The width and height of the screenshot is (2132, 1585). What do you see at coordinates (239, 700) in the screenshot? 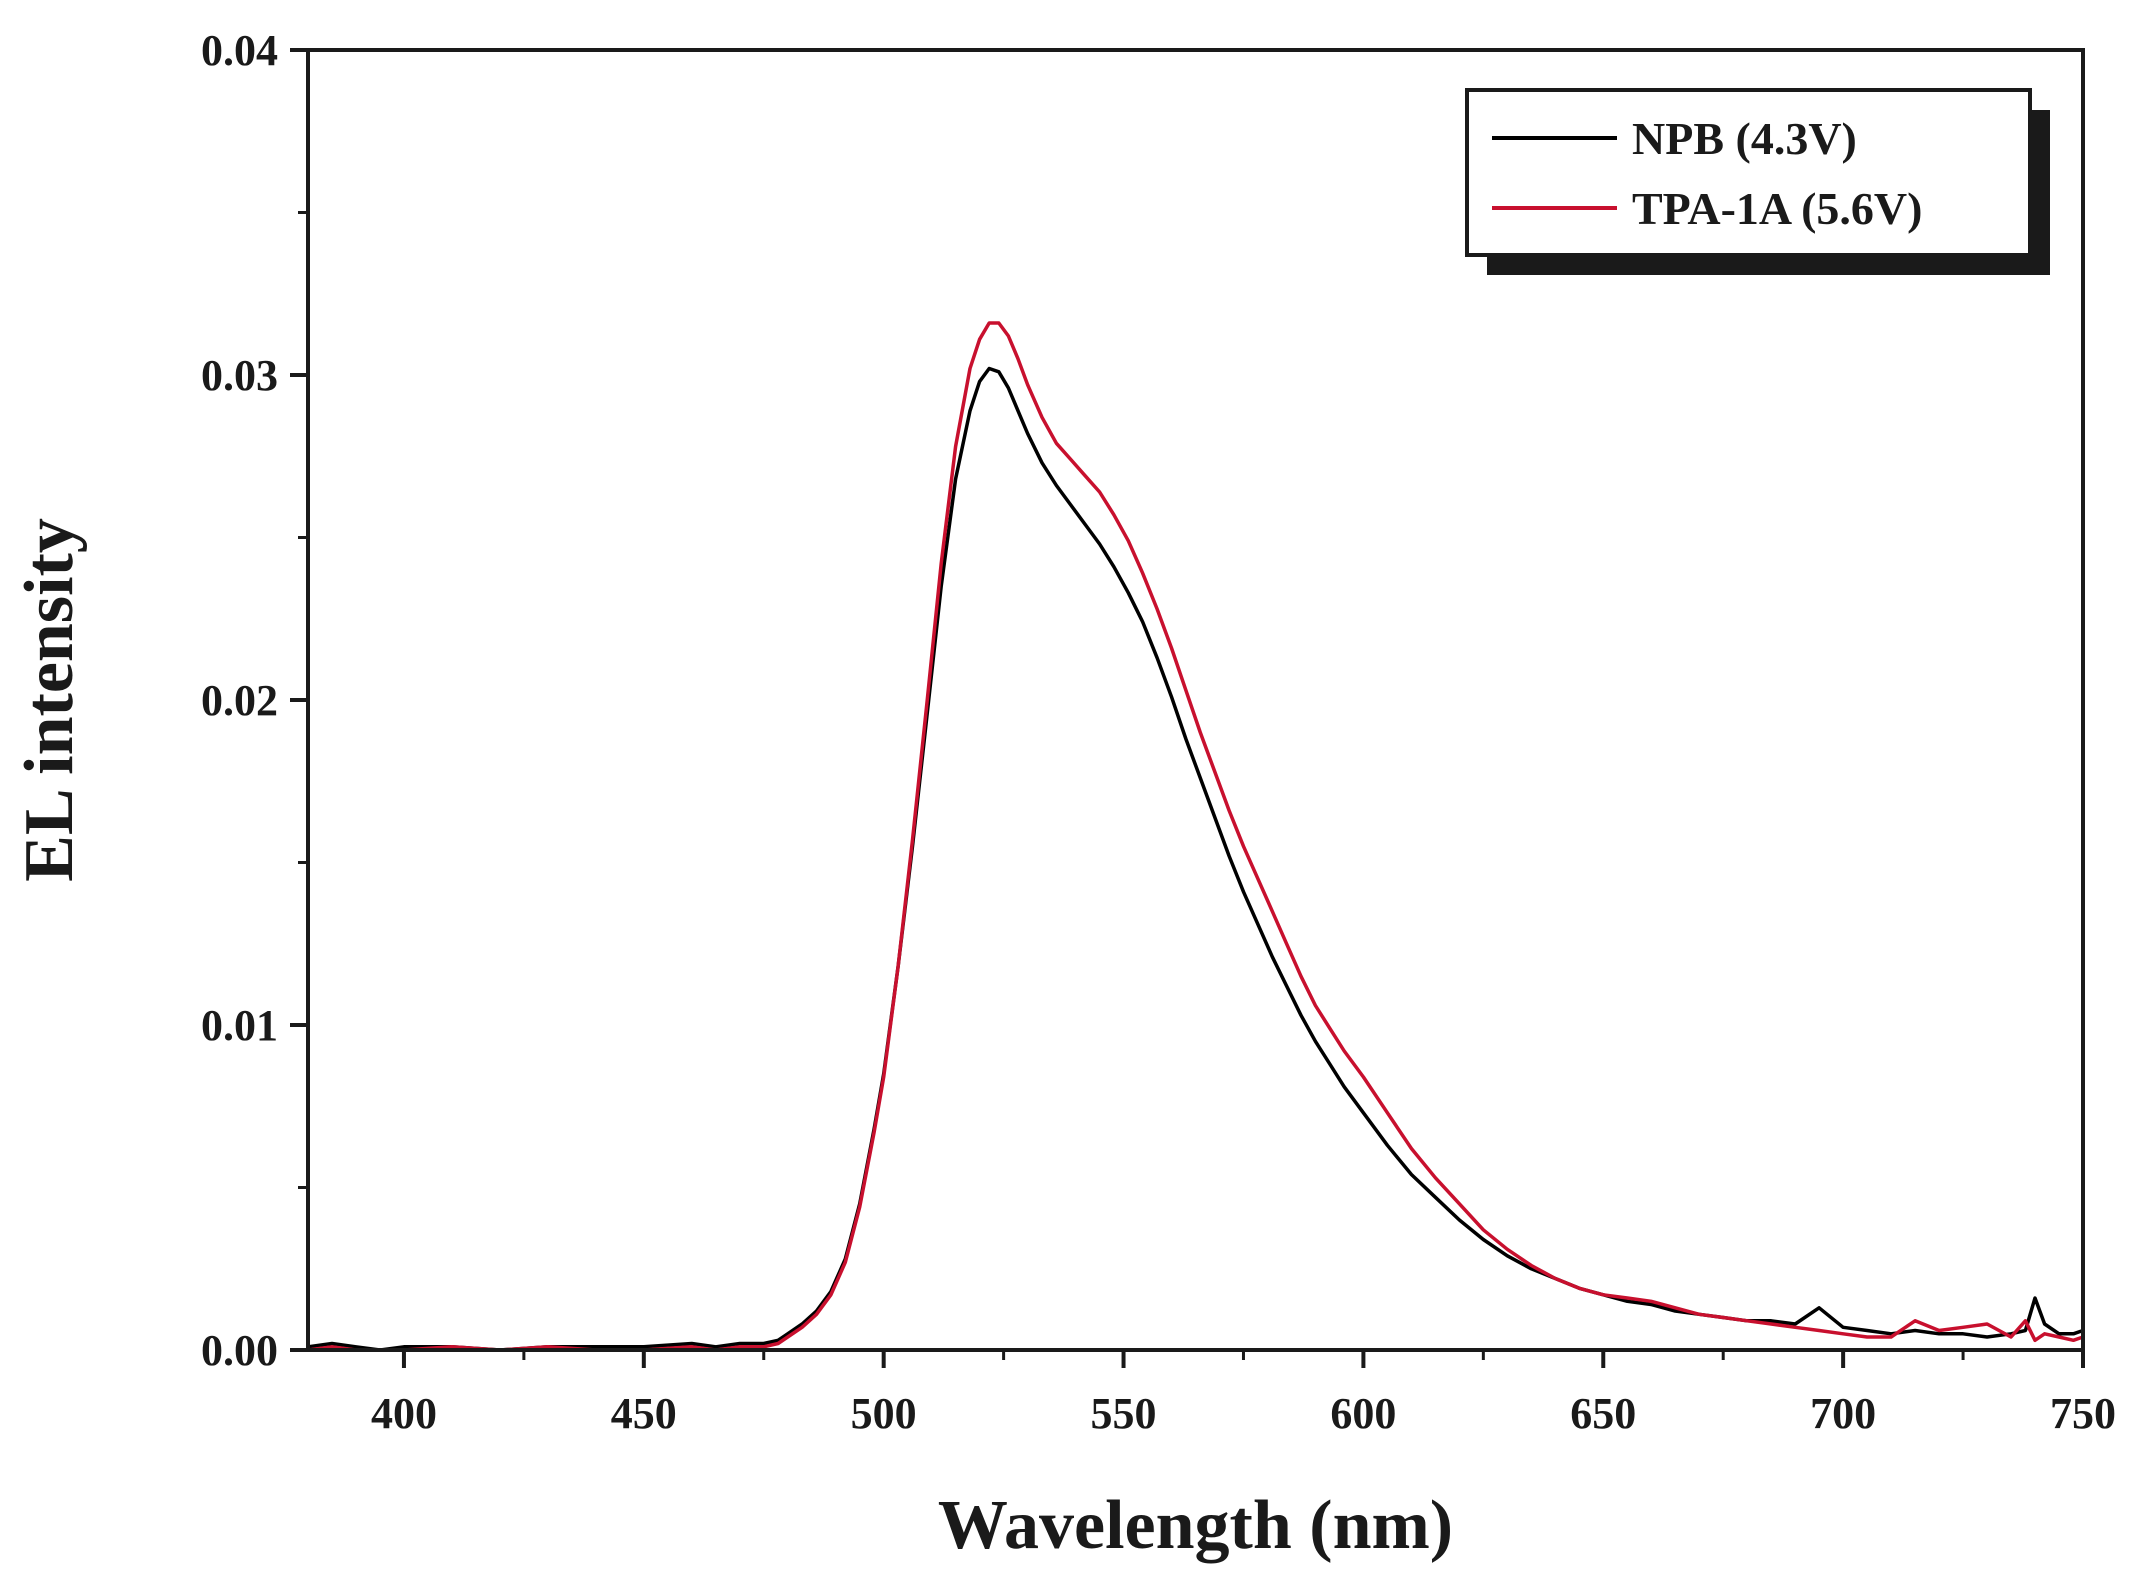
I see `y-tick-label: 0.02` at bounding box center [239, 700].